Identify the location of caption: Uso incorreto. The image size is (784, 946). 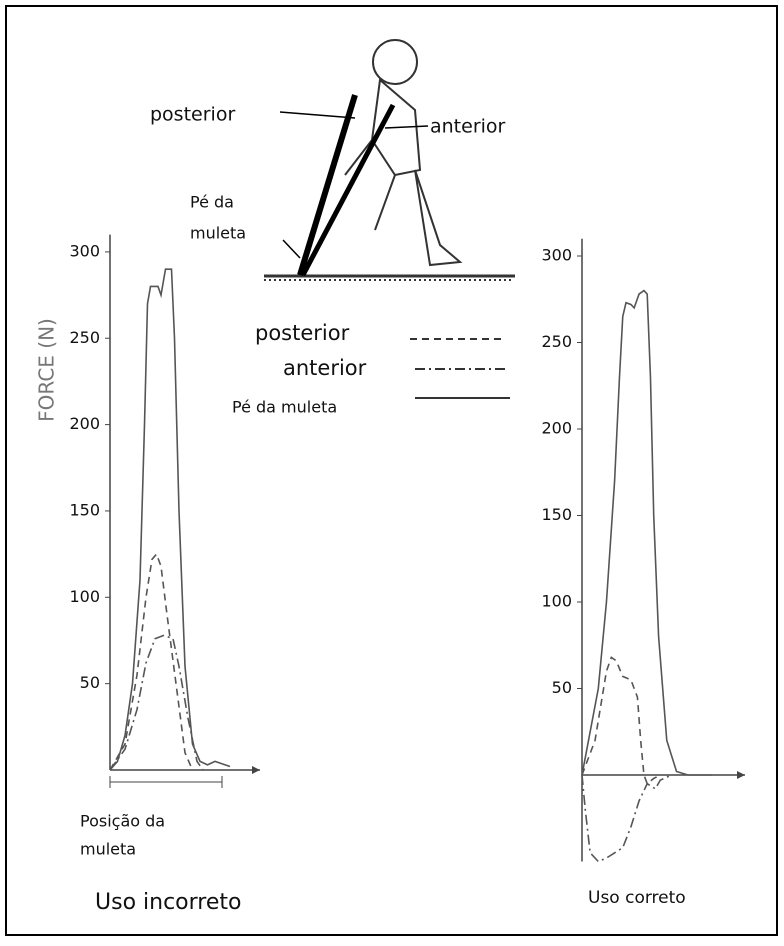
(168, 902).